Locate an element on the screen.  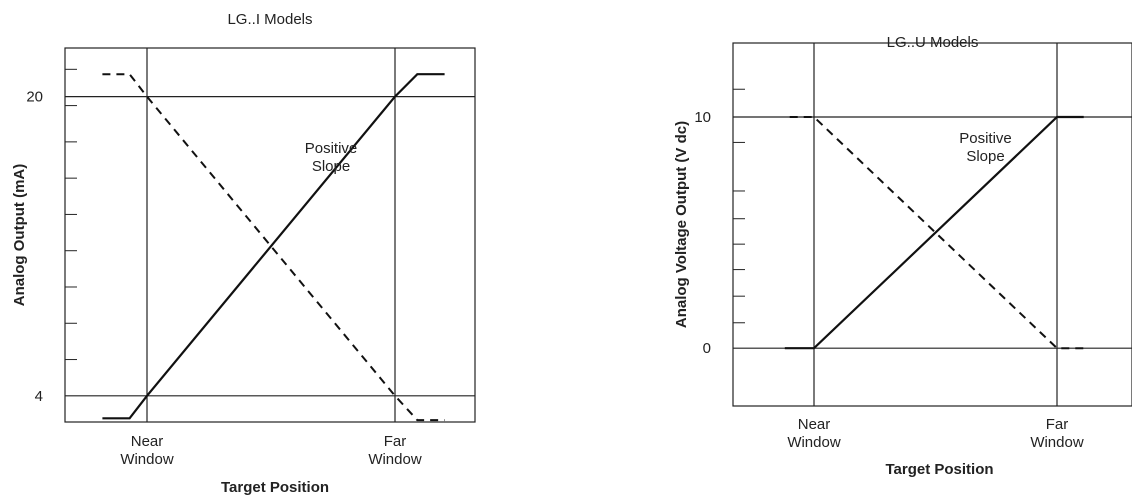
y-tick-label: 20 is located at coordinates (34, 97).